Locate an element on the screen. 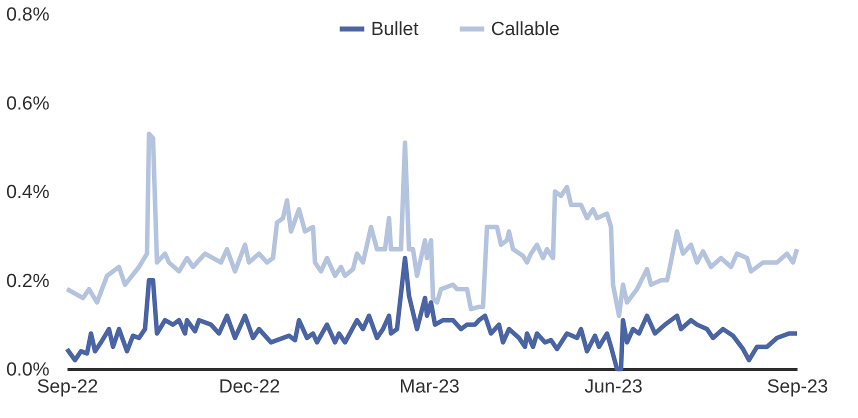 The image size is (858, 418). y-tick-label: 0.6% is located at coordinates (28, 103).